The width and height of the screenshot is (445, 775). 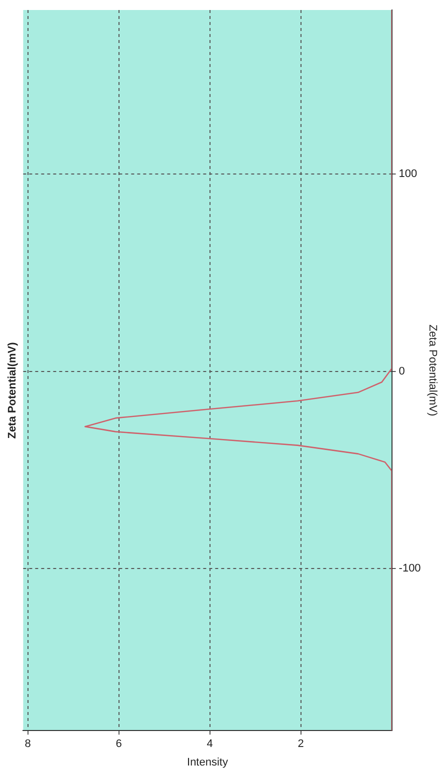 What do you see at coordinates (301, 744) in the screenshot?
I see `x-tick-label: 2` at bounding box center [301, 744].